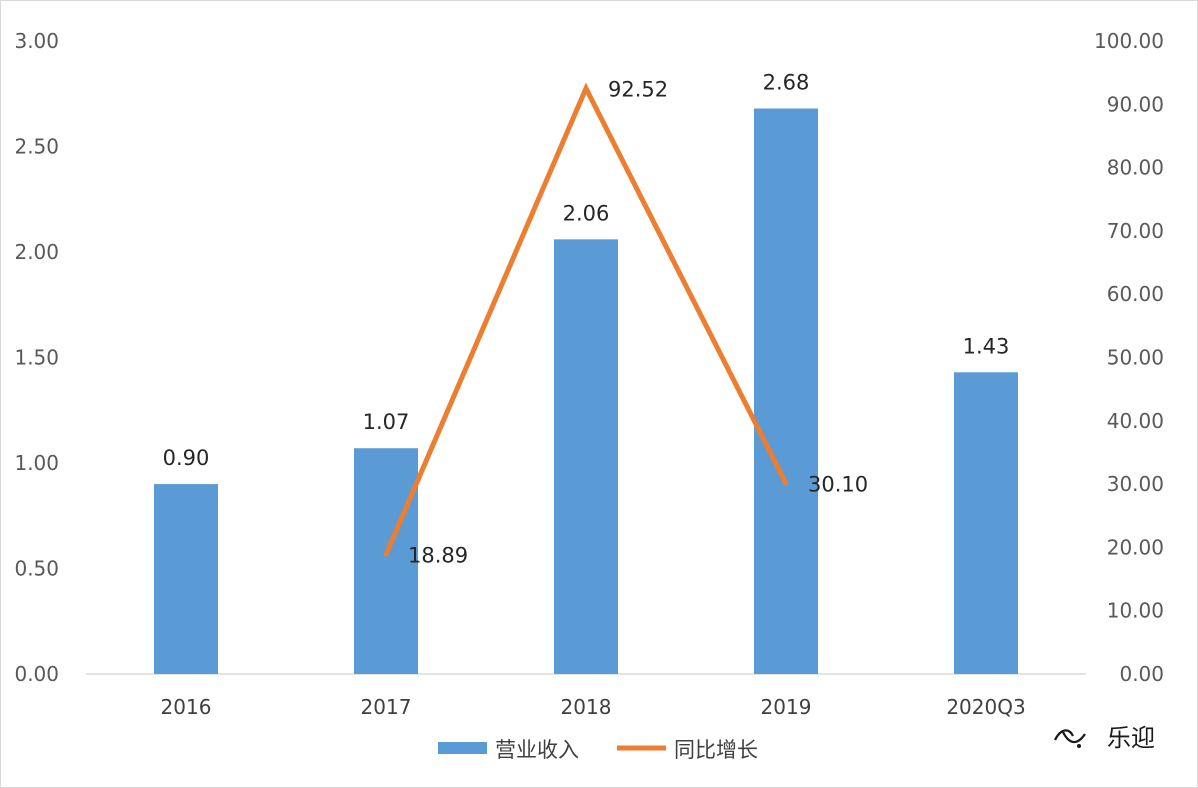  I want to click on line-value-label: 18.89, so click(438, 555).